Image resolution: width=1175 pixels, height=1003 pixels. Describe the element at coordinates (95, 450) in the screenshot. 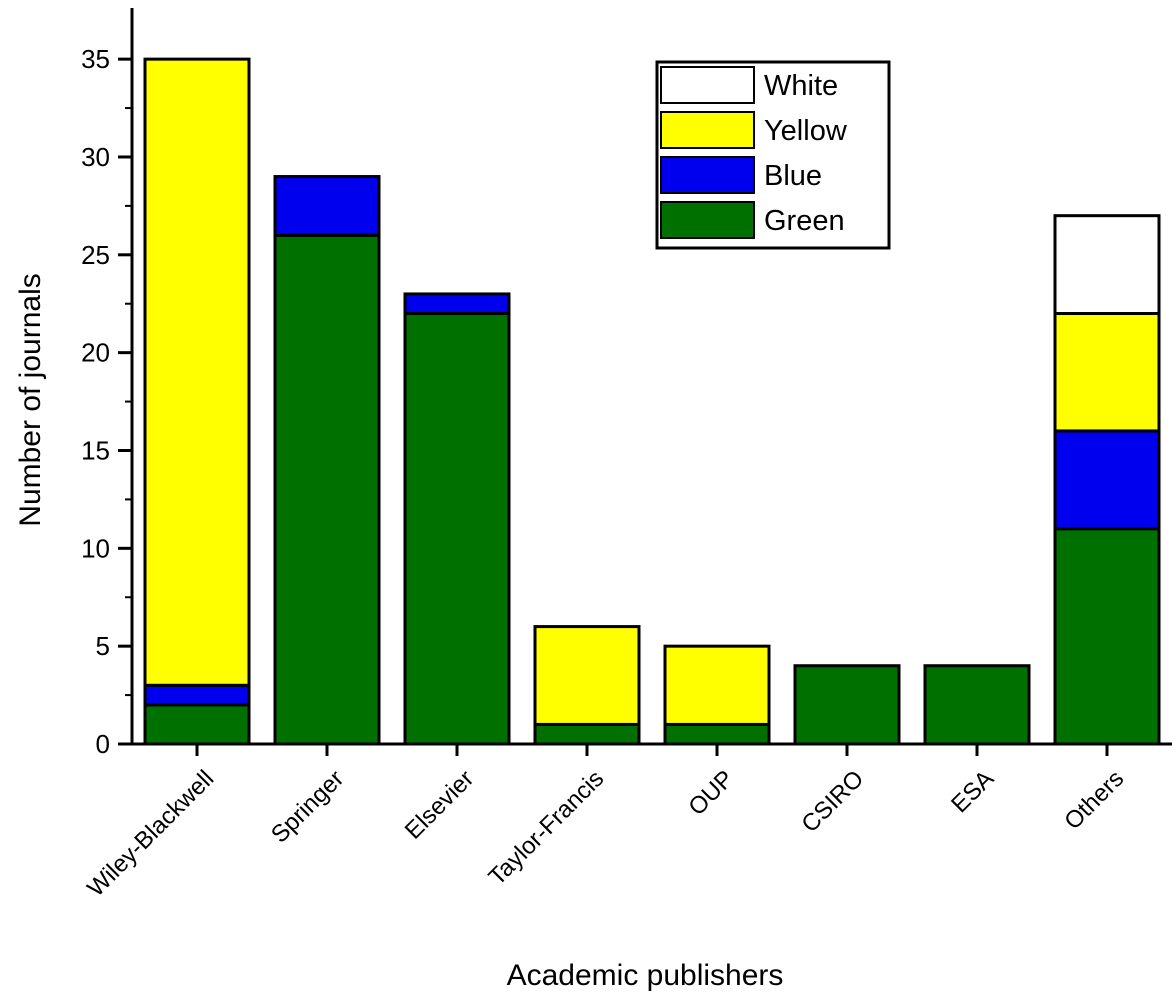

I see `y-tick-label: 15` at that location.